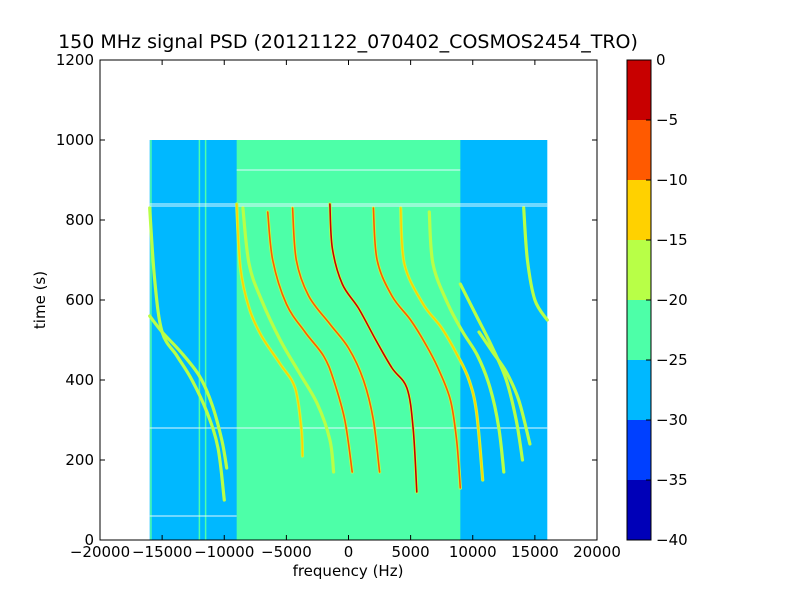  Describe the element at coordinates (672, 360) in the screenshot. I see `colorbar-tick-label: −25` at that location.